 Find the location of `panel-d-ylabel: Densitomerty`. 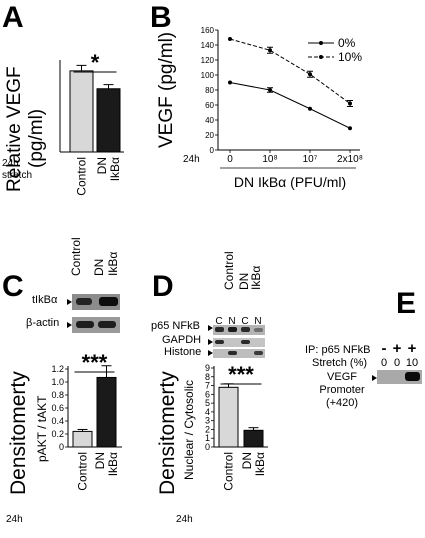

panel-d-ylabel: Densitomerty is located at coordinates (167, 433).